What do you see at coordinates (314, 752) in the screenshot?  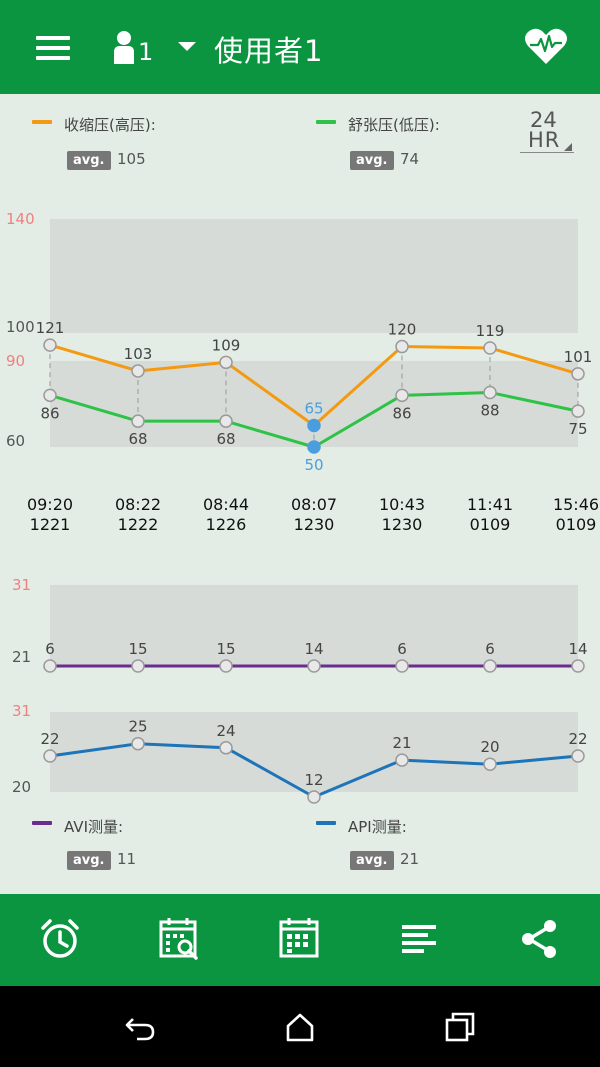 I see `api-band` at bounding box center [314, 752].